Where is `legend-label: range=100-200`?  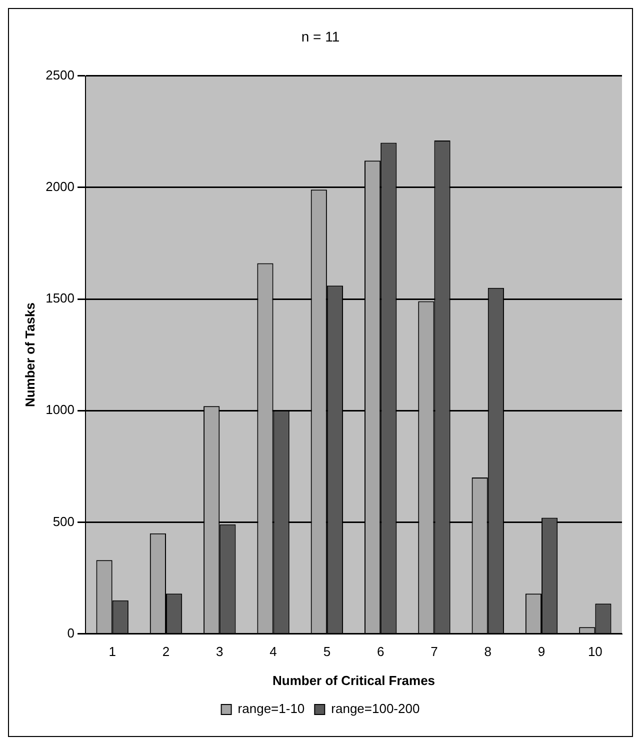
legend-label: range=100-200 is located at coordinates (375, 708).